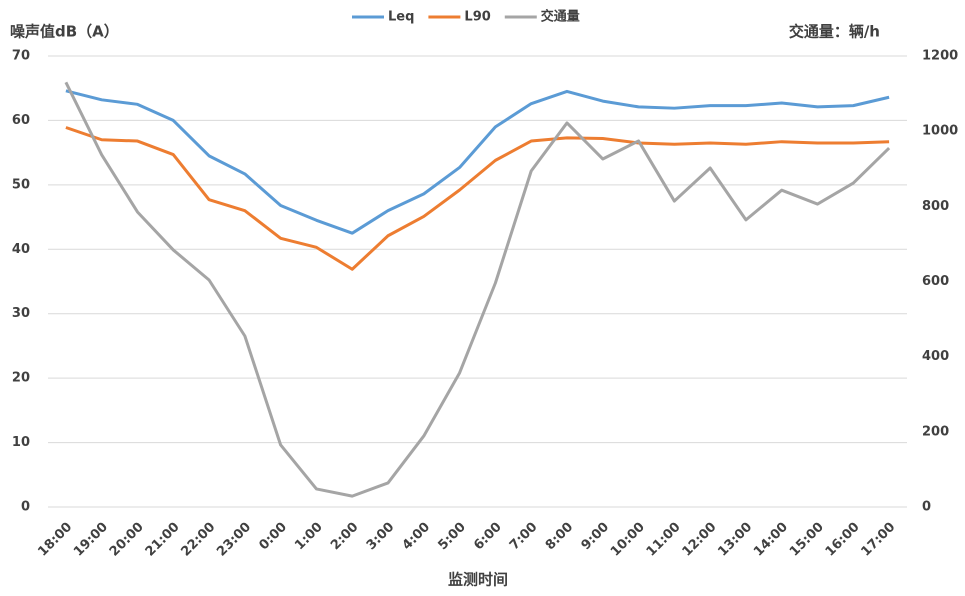 The image size is (965, 596). What do you see at coordinates (935, 206) in the screenshot?
I see `y2-tick-label: 800` at bounding box center [935, 206].